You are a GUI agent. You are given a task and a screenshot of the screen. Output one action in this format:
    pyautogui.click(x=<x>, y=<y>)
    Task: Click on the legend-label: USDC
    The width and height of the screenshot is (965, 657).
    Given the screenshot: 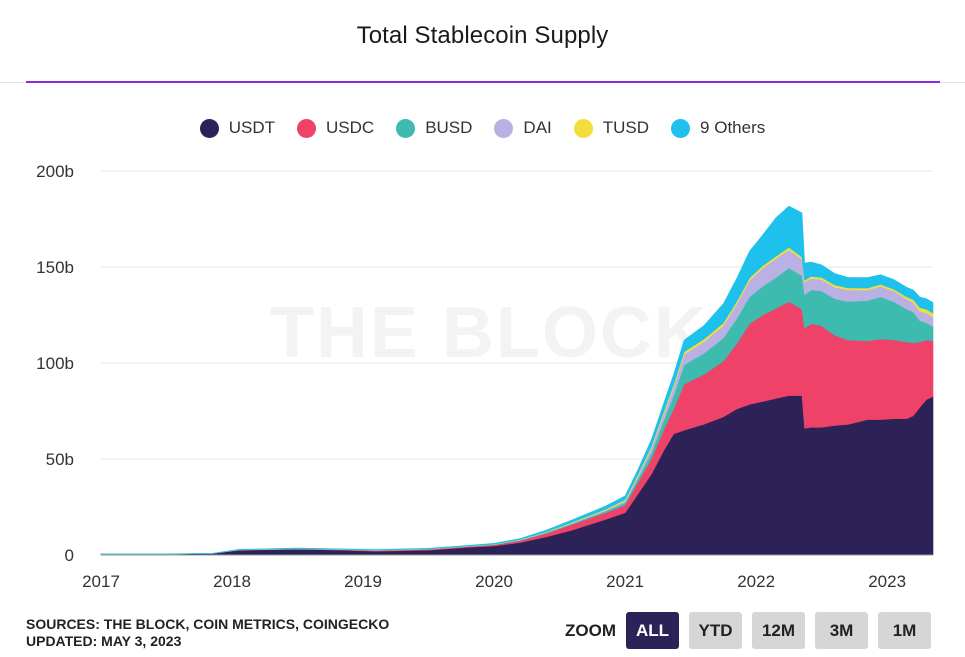 What is the action you would take?
    pyautogui.click(x=350, y=127)
    